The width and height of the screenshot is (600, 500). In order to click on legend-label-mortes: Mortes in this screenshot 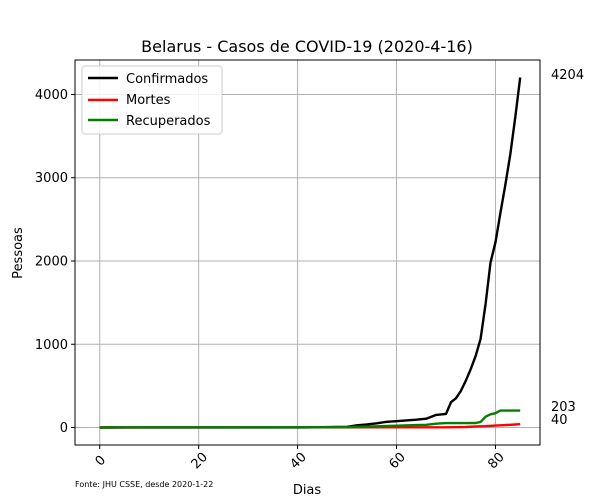, I will do `click(148, 100)`.